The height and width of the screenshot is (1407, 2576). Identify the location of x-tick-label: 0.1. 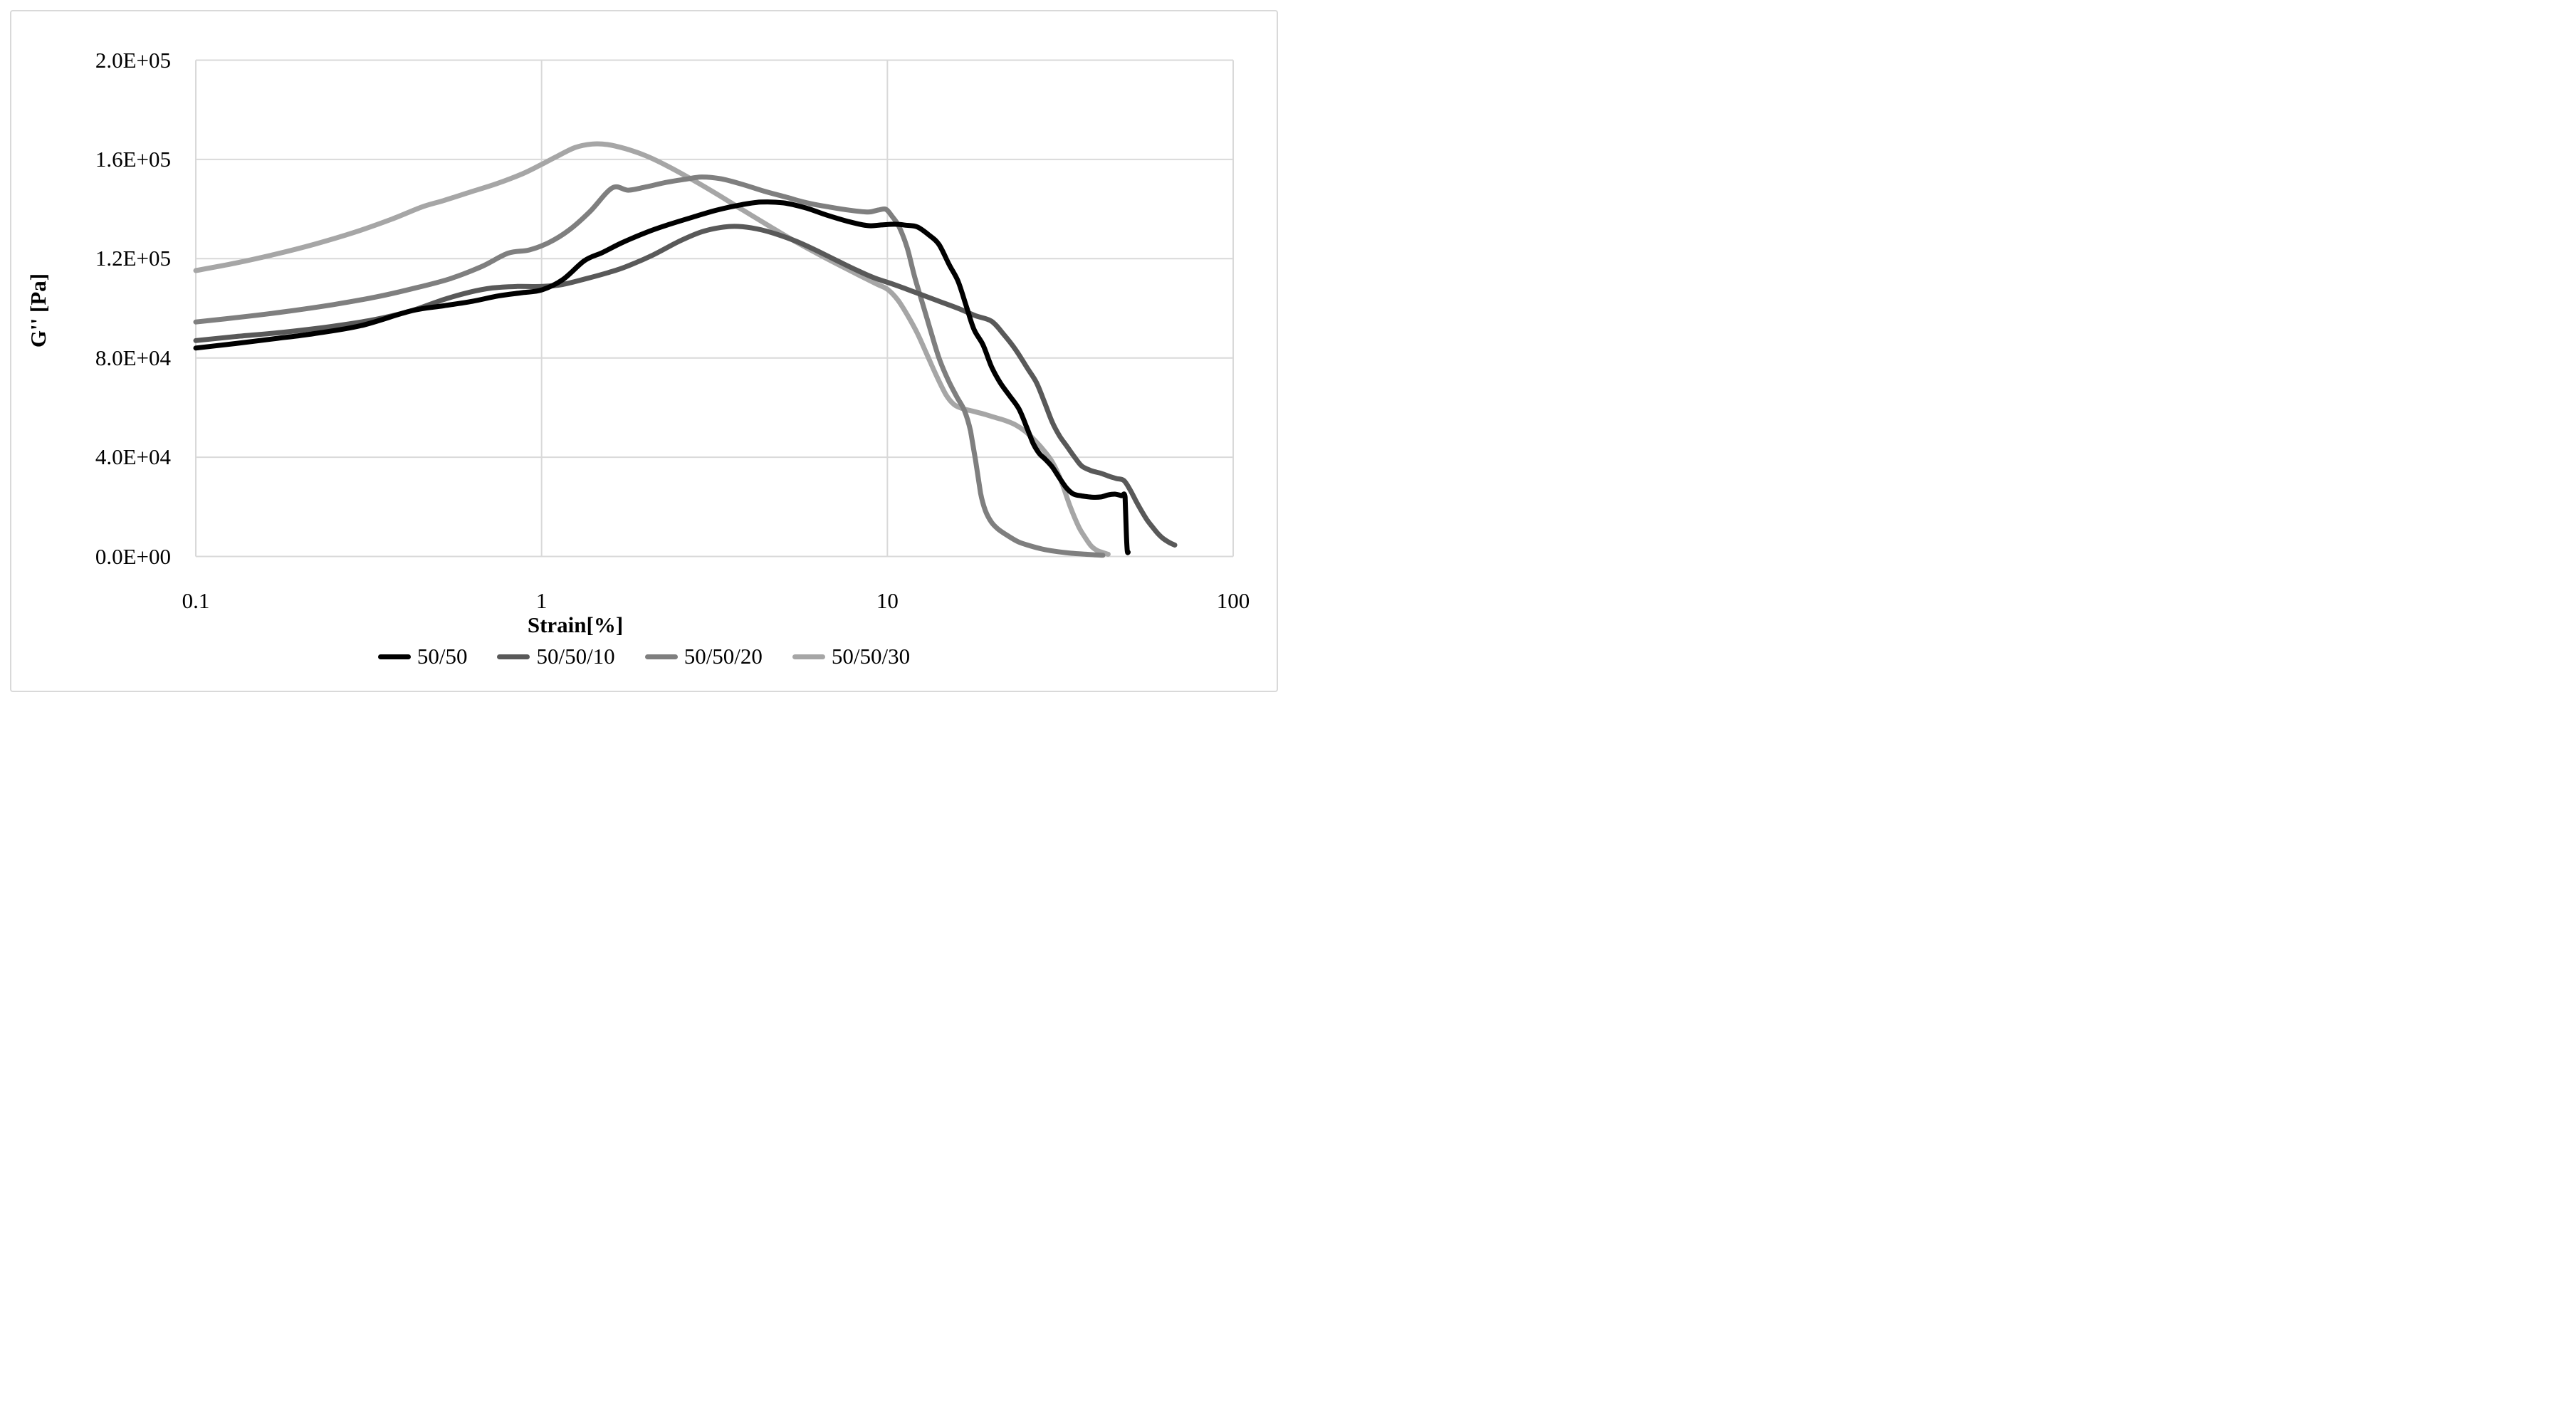
(196, 600).